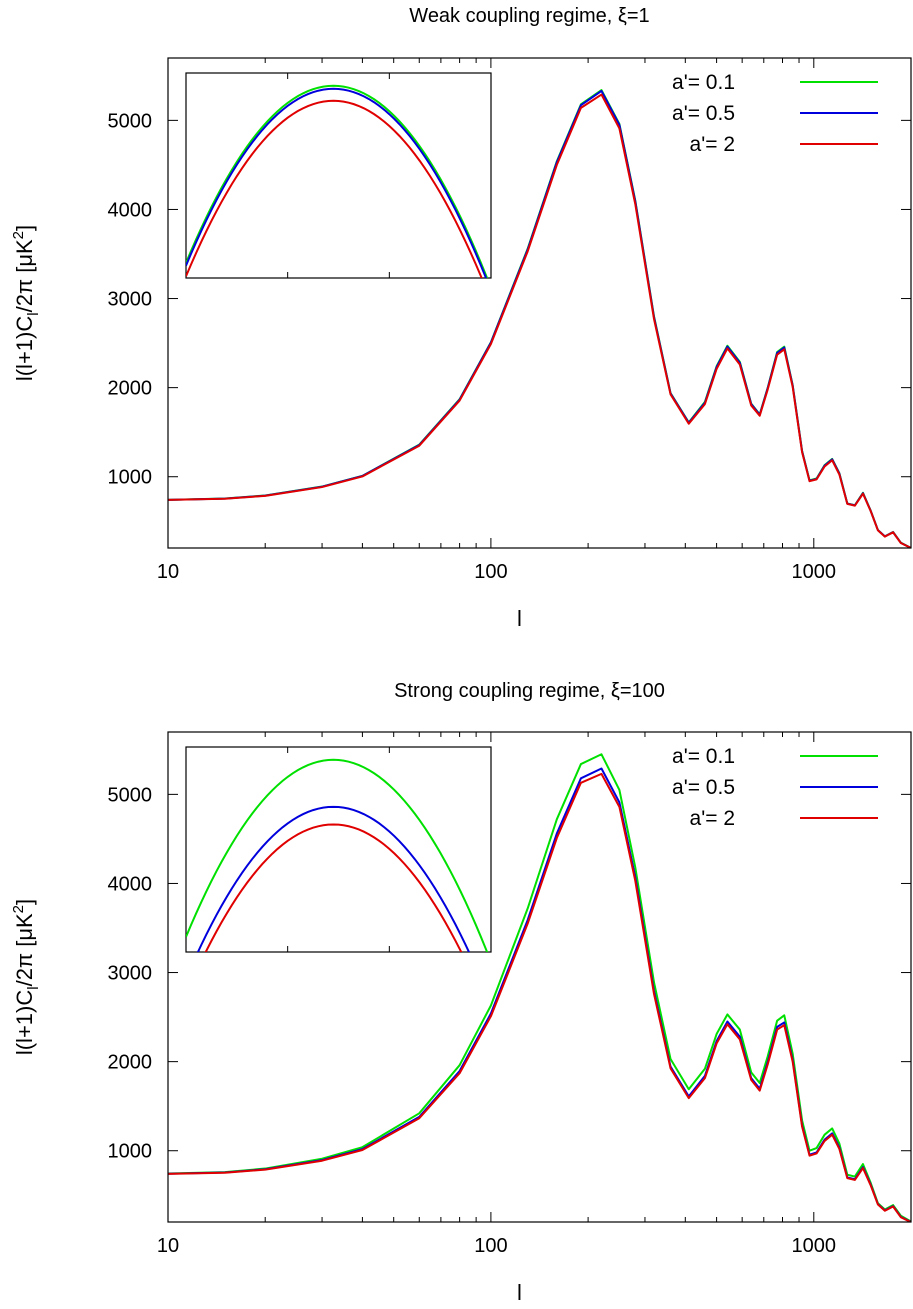 The image size is (913, 1309). I want to click on chart-title: Strong coupling regime, ξ=100, so click(529, 691).